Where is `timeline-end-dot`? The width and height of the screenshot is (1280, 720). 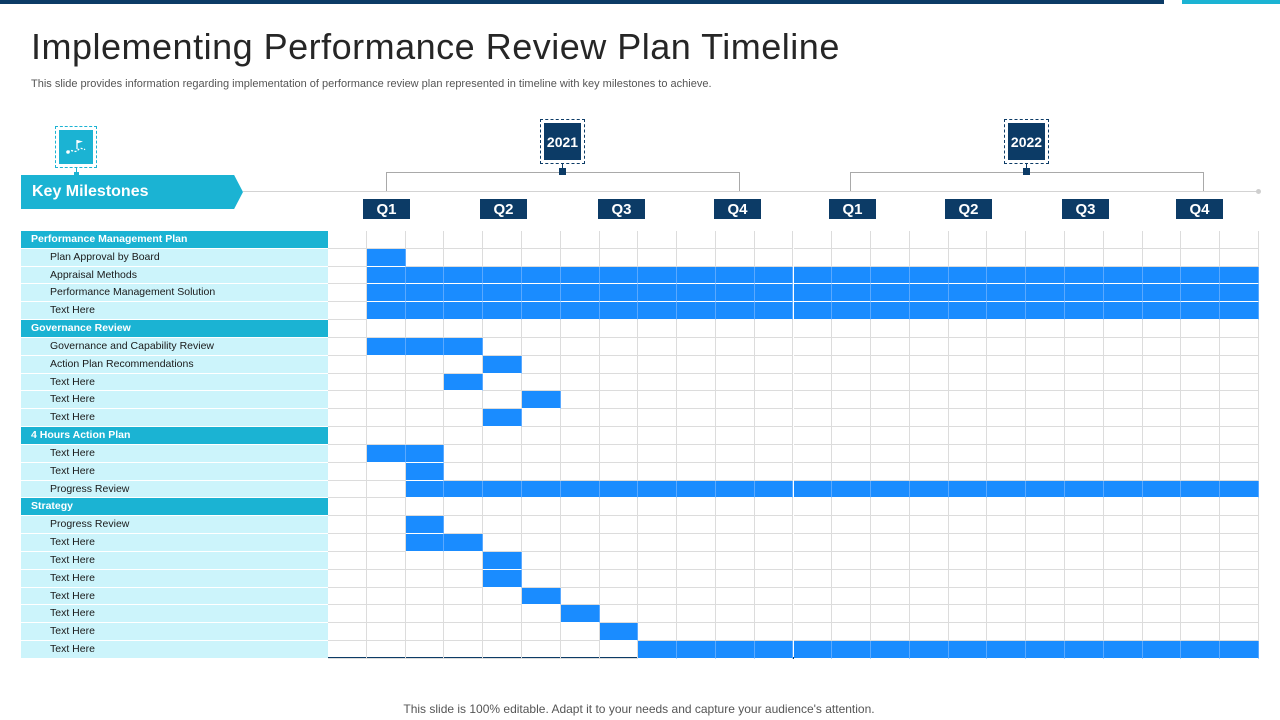 timeline-end-dot is located at coordinates (1258, 191).